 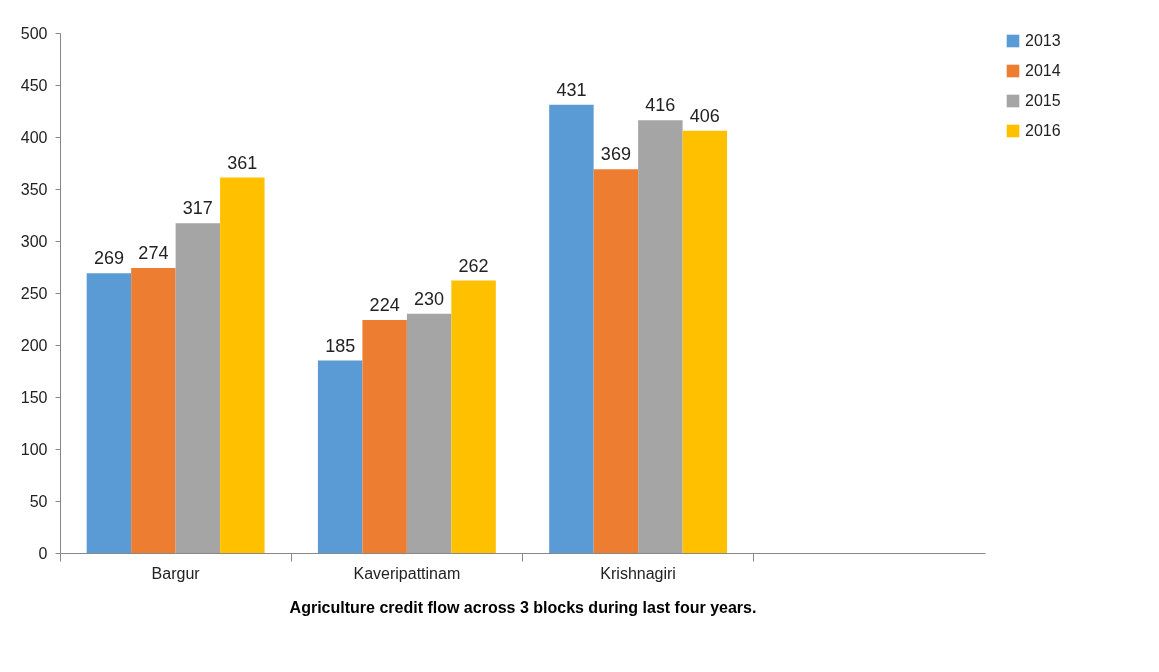 I want to click on legend-label: 2014, so click(x=1043, y=70).